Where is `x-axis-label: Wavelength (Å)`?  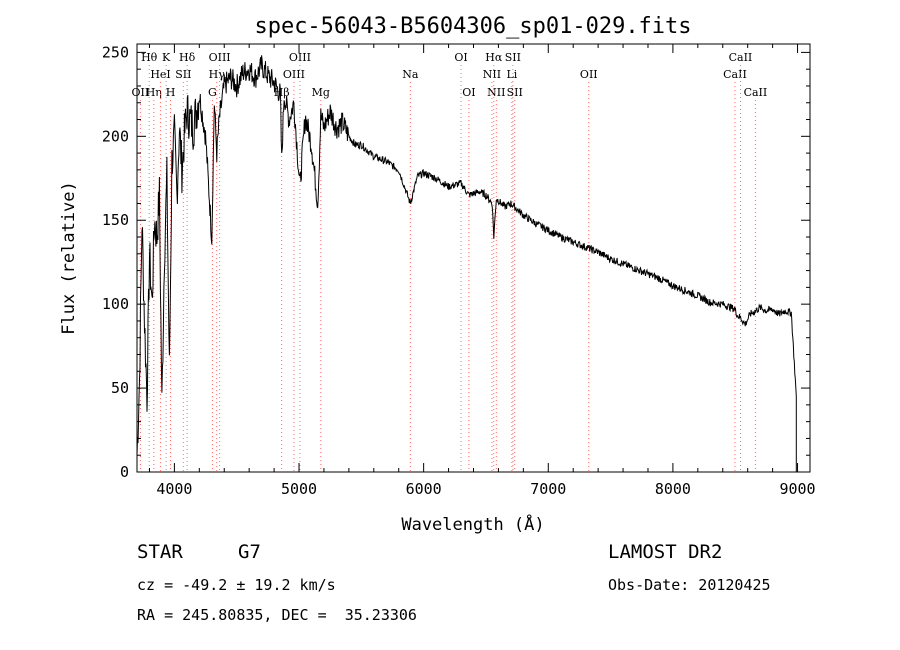 x-axis-label: Wavelength (Å) is located at coordinates (472, 524).